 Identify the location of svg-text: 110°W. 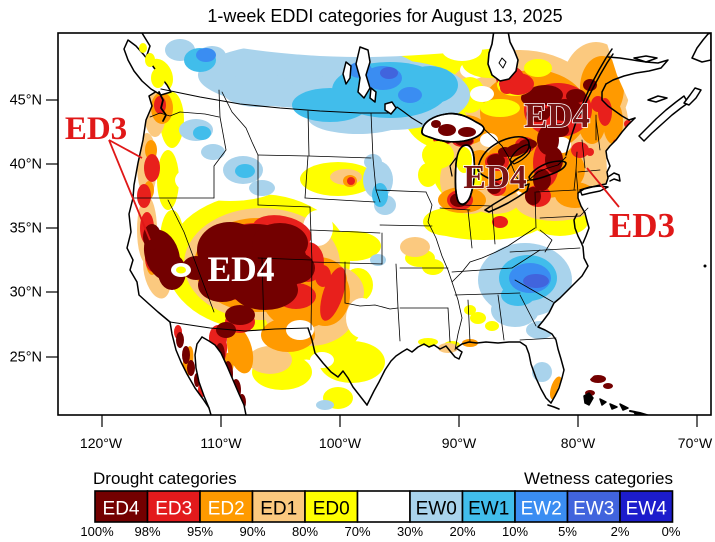
(221, 443).